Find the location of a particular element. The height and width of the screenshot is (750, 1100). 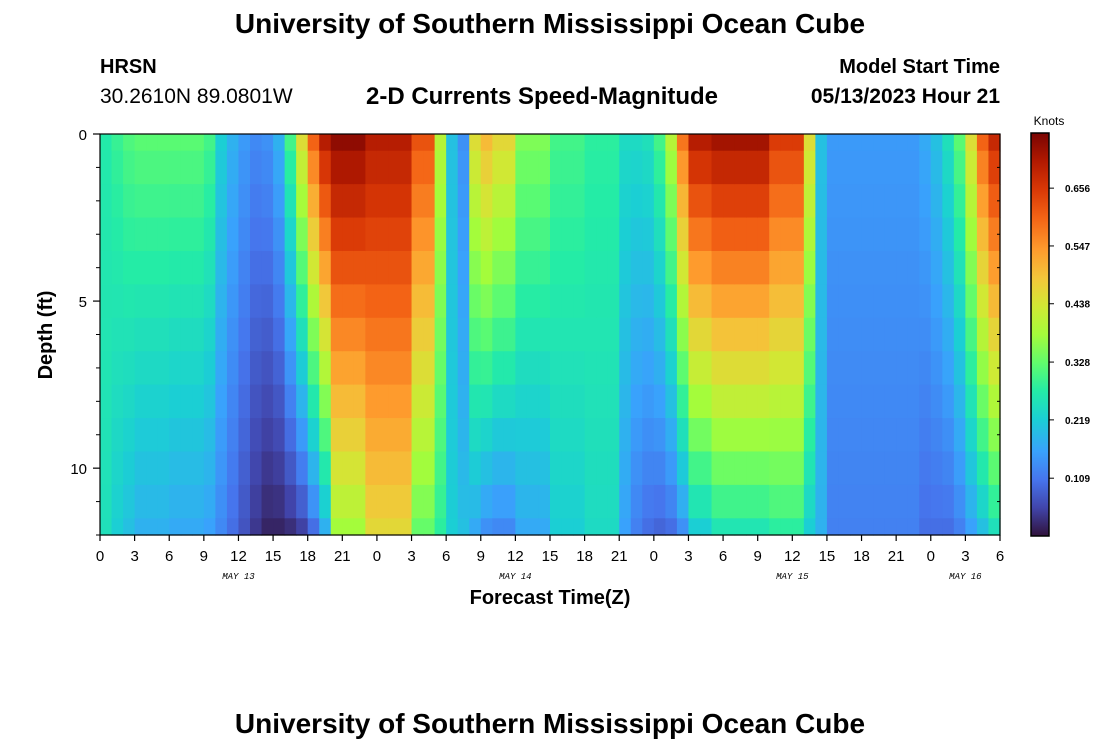

colorbar-tick-label: 0.438 is located at coordinates (1077, 305).